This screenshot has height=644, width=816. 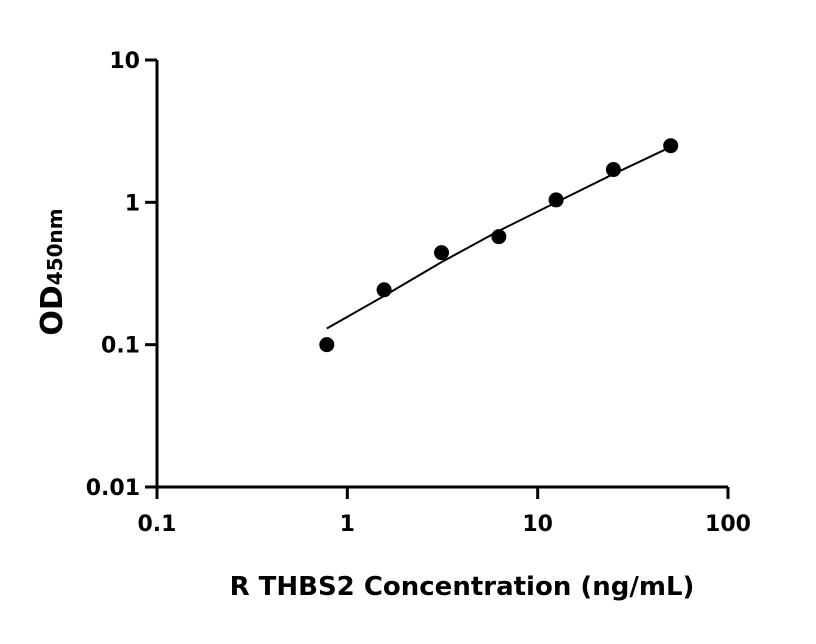 I want to click on x-axis-label: R THBS2 Concentration (ng/mL), so click(x=462, y=587).